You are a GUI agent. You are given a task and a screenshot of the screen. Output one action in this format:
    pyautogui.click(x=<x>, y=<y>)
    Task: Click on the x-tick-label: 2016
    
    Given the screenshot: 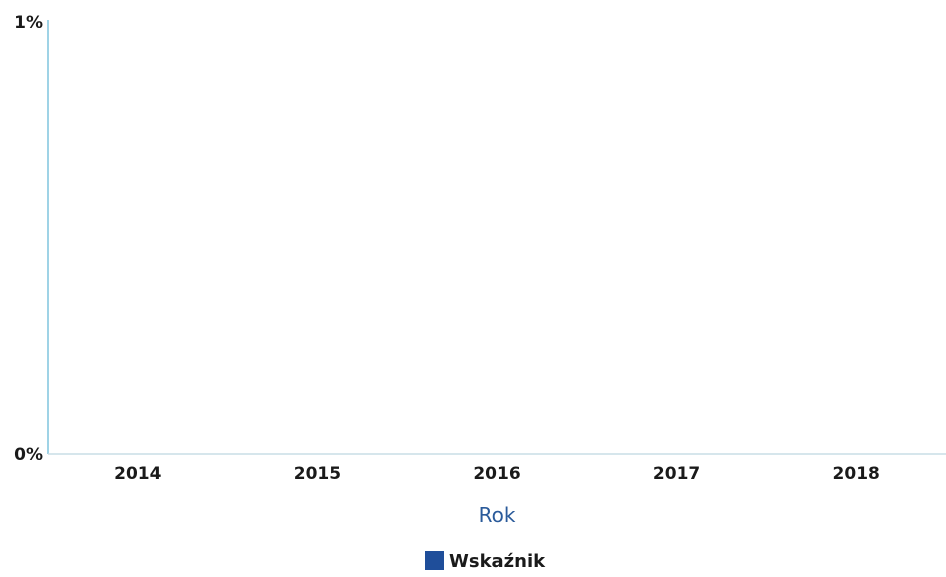 What is the action you would take?
    pyautogui.click(x=496, y=474)
    